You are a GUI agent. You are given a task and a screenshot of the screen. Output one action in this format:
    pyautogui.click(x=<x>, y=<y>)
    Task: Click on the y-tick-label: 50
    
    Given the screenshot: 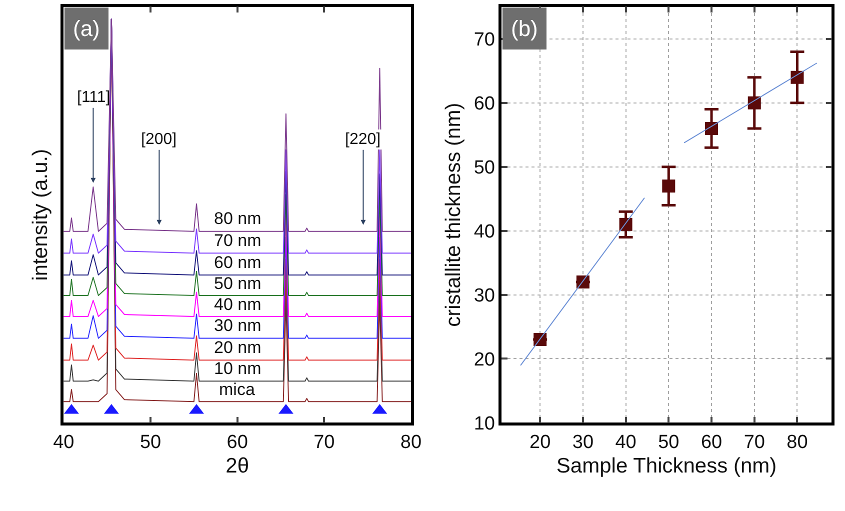 What is the action you would take?
    pyautogui.click(x=484, y=168)
    